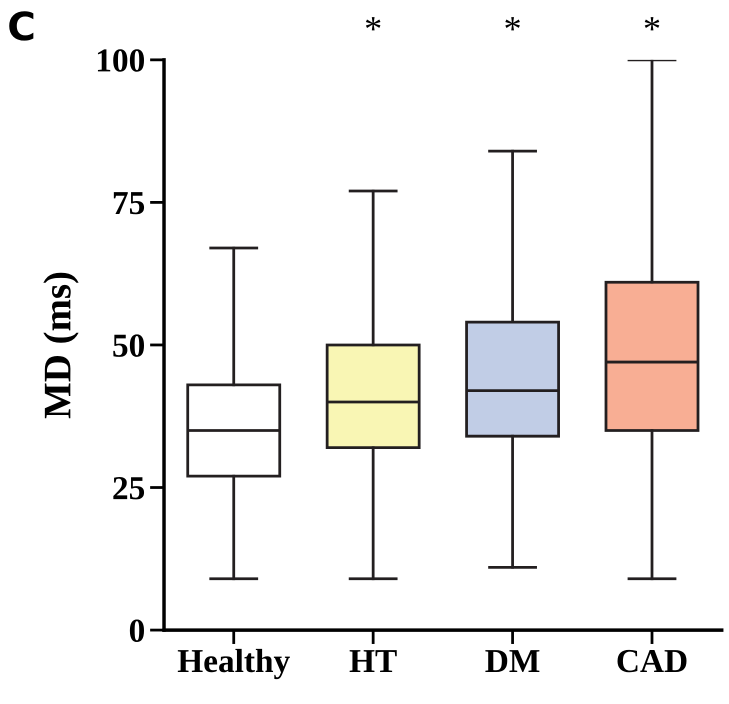 The height and width of the screenshot is (704, 729). I want to click on chart-title: C, so click(21, 26).